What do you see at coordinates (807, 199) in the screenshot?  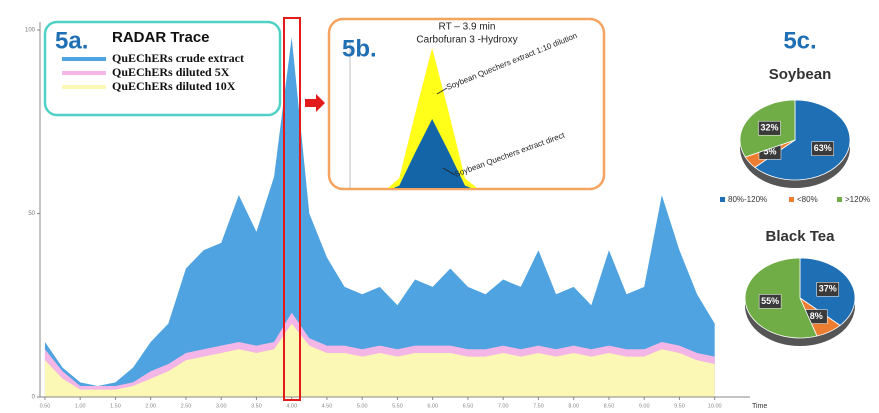 I see `legend-label: <80%` at bounding box center [807, 199].